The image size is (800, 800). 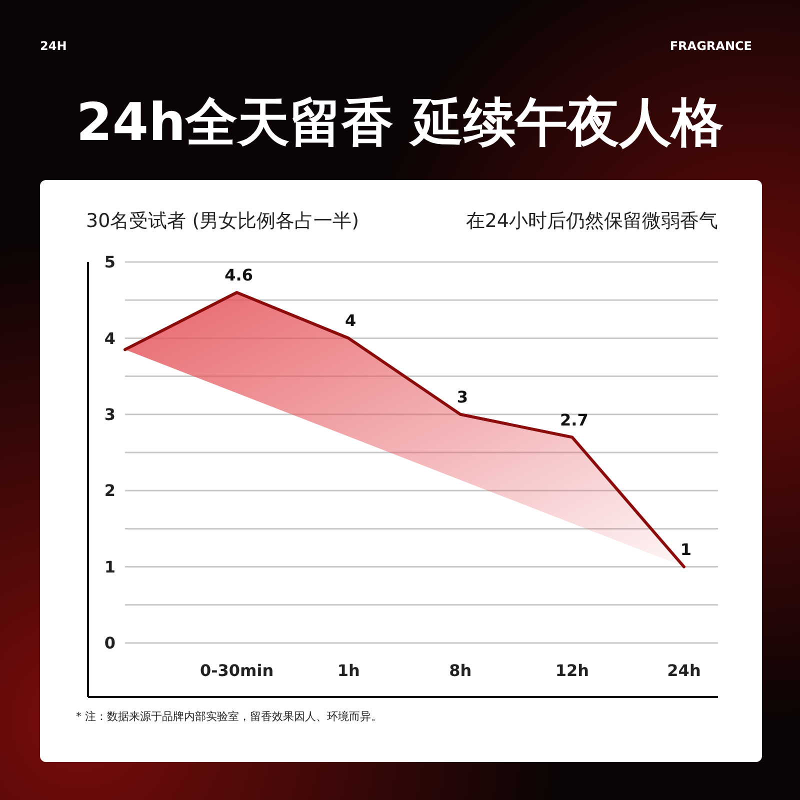 I want to click on x-tick-label: 24h, so click(x=684, y=670).